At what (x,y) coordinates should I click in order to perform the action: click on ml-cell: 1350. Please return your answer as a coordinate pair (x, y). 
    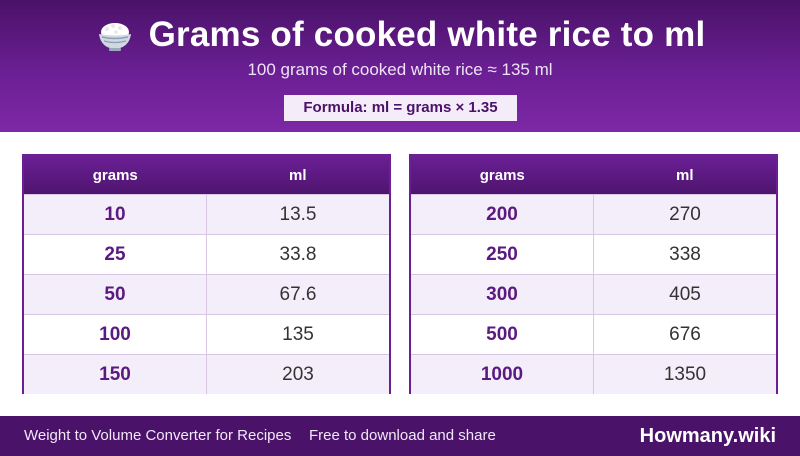
    Looking at the image, I should click on (685, 374).